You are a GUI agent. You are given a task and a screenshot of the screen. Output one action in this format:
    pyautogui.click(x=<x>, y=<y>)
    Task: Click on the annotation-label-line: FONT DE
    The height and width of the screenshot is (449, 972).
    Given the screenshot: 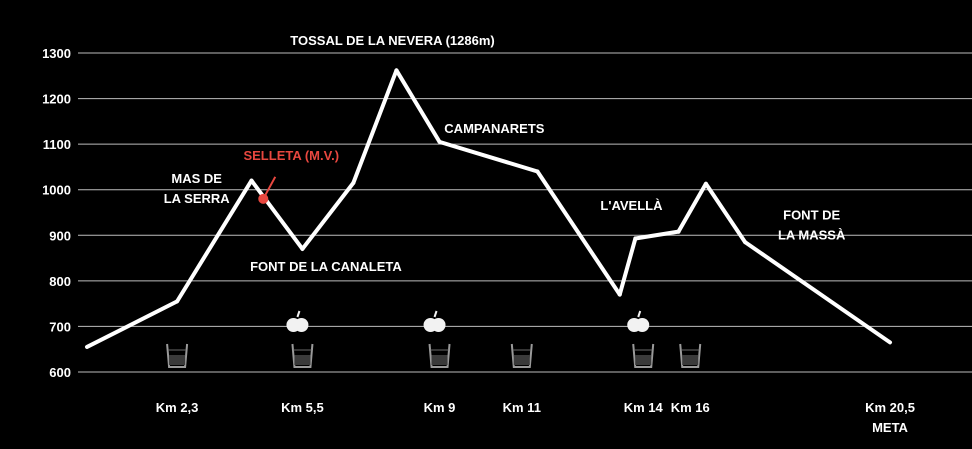 What is the action you would take?
    pyautogui.click(x=811, y=214)
    